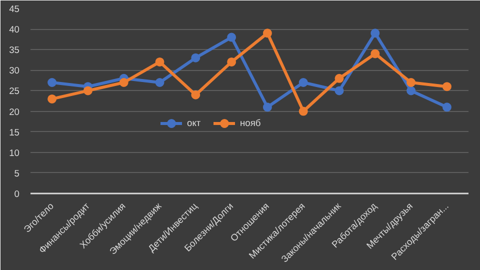 This screenshot has width=480, height=270. I want to click on legend-label: окт, so click(194, 123).